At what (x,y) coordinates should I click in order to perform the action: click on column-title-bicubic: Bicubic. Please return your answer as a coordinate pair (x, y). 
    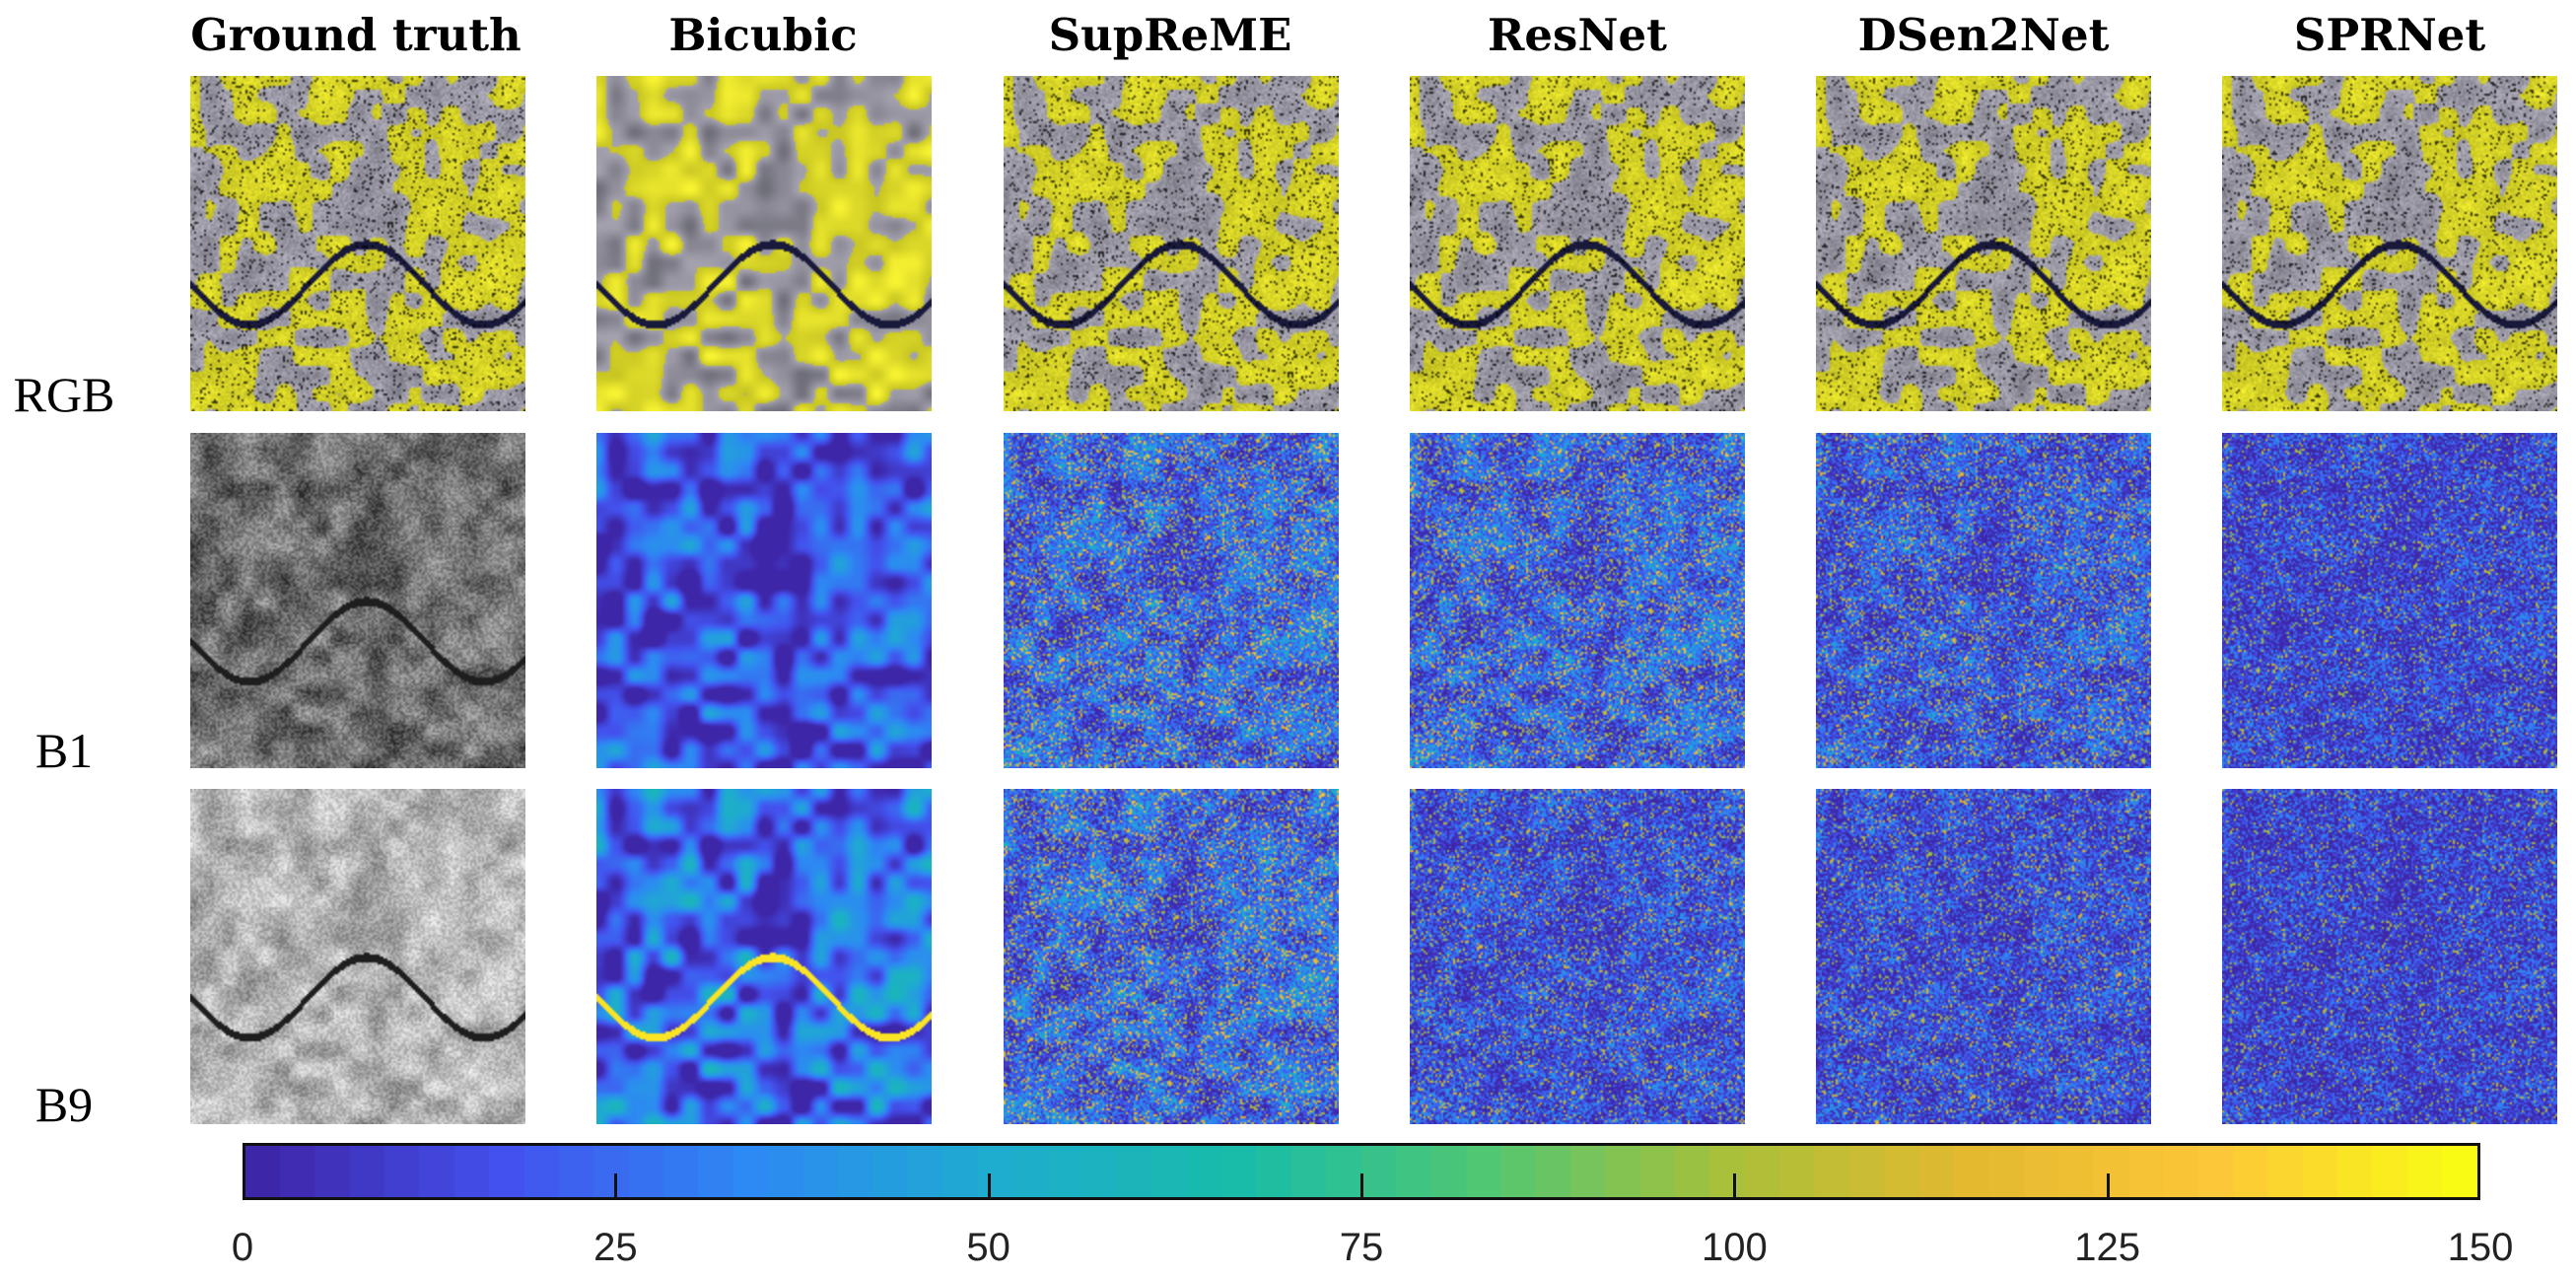
    Looking at the image, I should click on (763, 35).